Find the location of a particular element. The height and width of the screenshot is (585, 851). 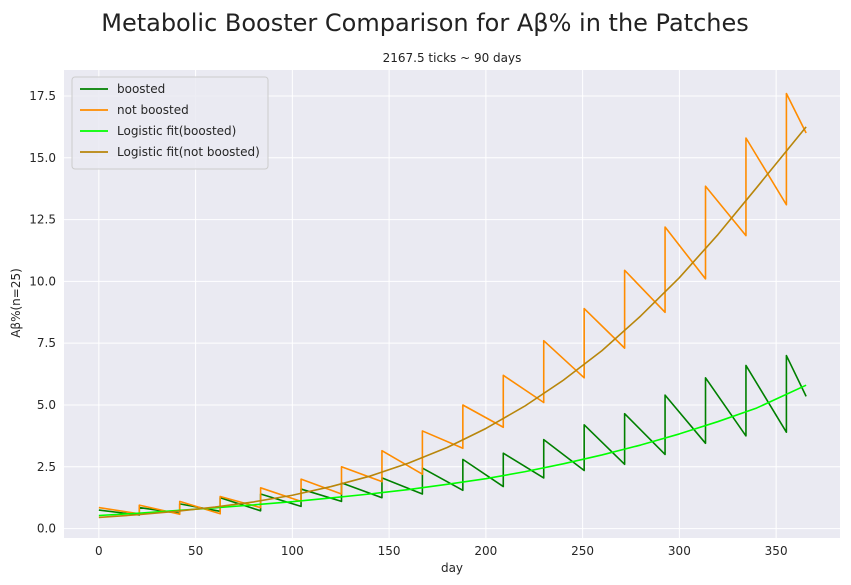

x-axis-label: day is located at coordinates (452, 568).